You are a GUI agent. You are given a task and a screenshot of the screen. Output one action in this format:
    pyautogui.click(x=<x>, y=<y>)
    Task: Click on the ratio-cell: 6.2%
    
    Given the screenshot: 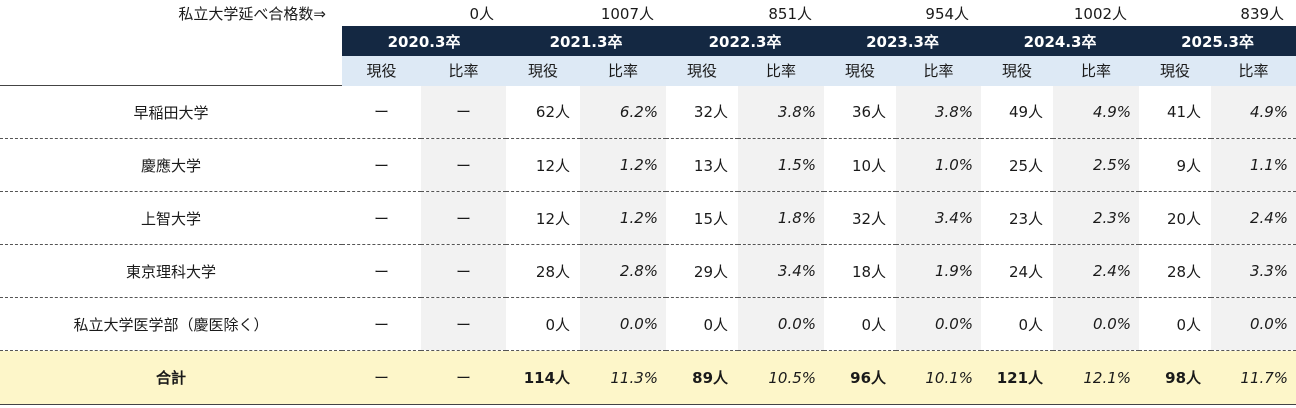 What is the action you would take?
    pyautogui.click(x=623, y=112)
    